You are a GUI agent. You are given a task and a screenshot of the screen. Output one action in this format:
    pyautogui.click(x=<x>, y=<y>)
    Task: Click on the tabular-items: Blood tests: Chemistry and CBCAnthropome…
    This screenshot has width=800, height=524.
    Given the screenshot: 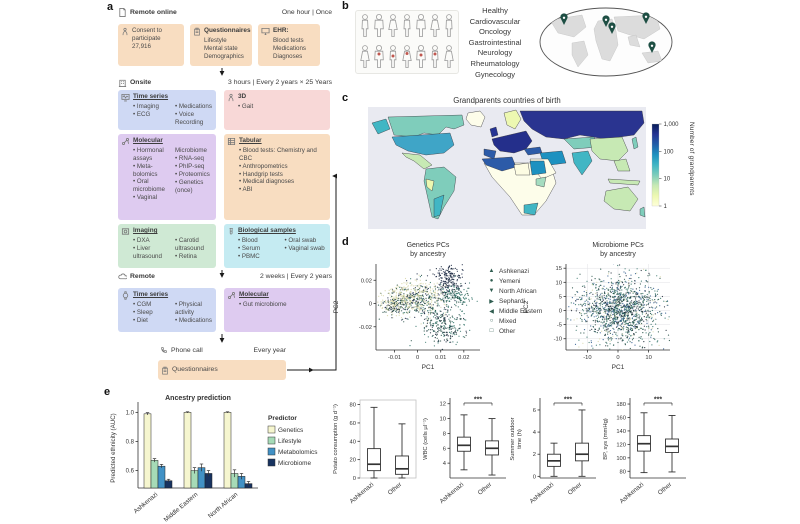 What is the action you would take?
    pyautogui.click(x=283, y=171)
    